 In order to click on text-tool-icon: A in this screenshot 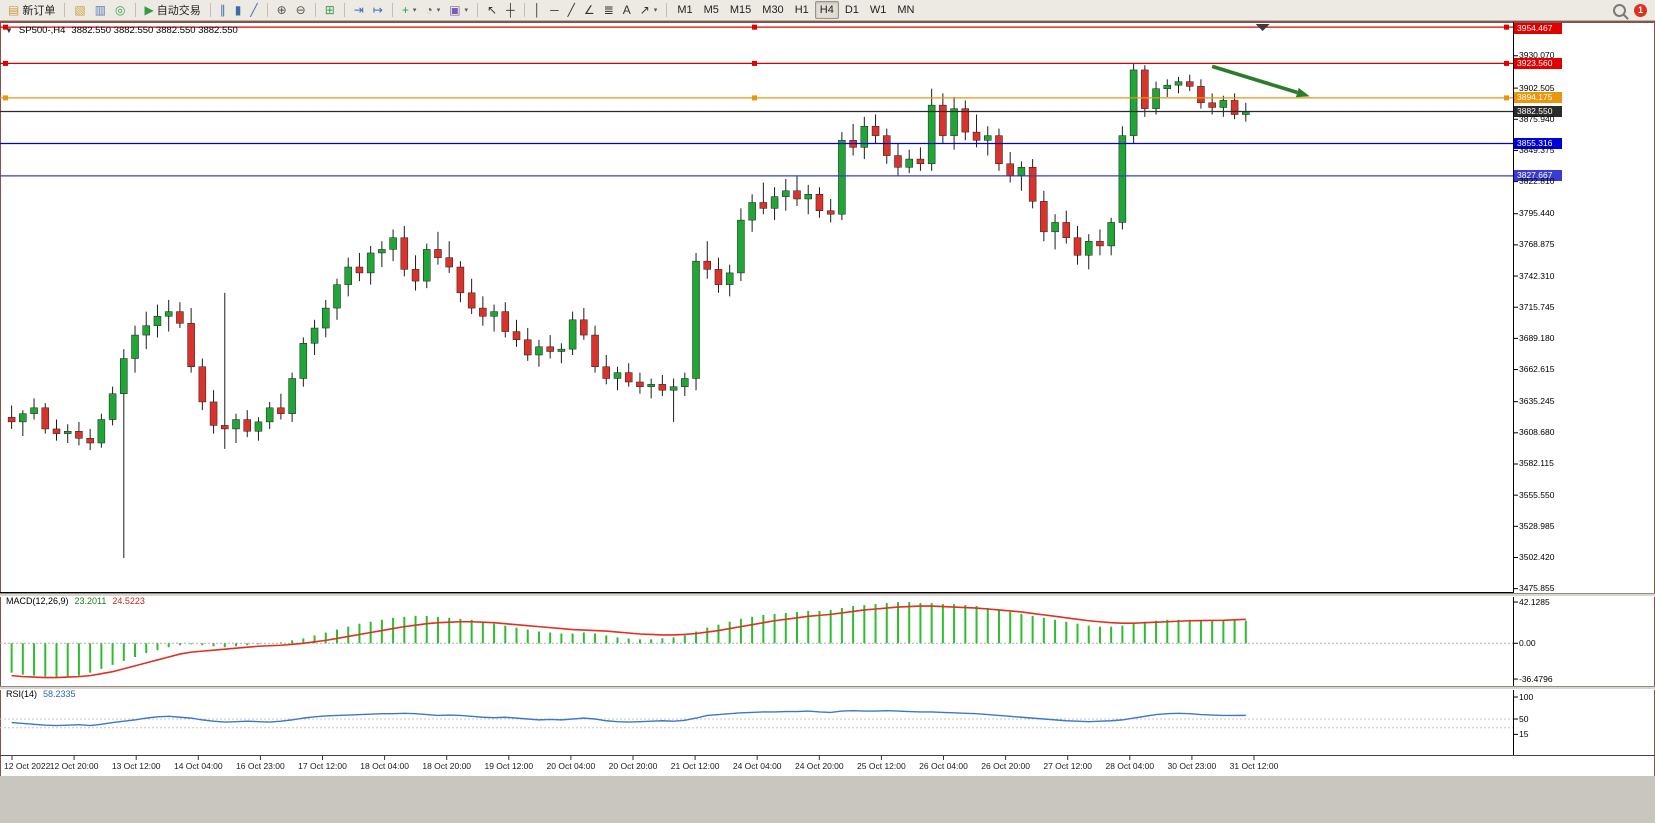, I will do `click(627, 10)`.